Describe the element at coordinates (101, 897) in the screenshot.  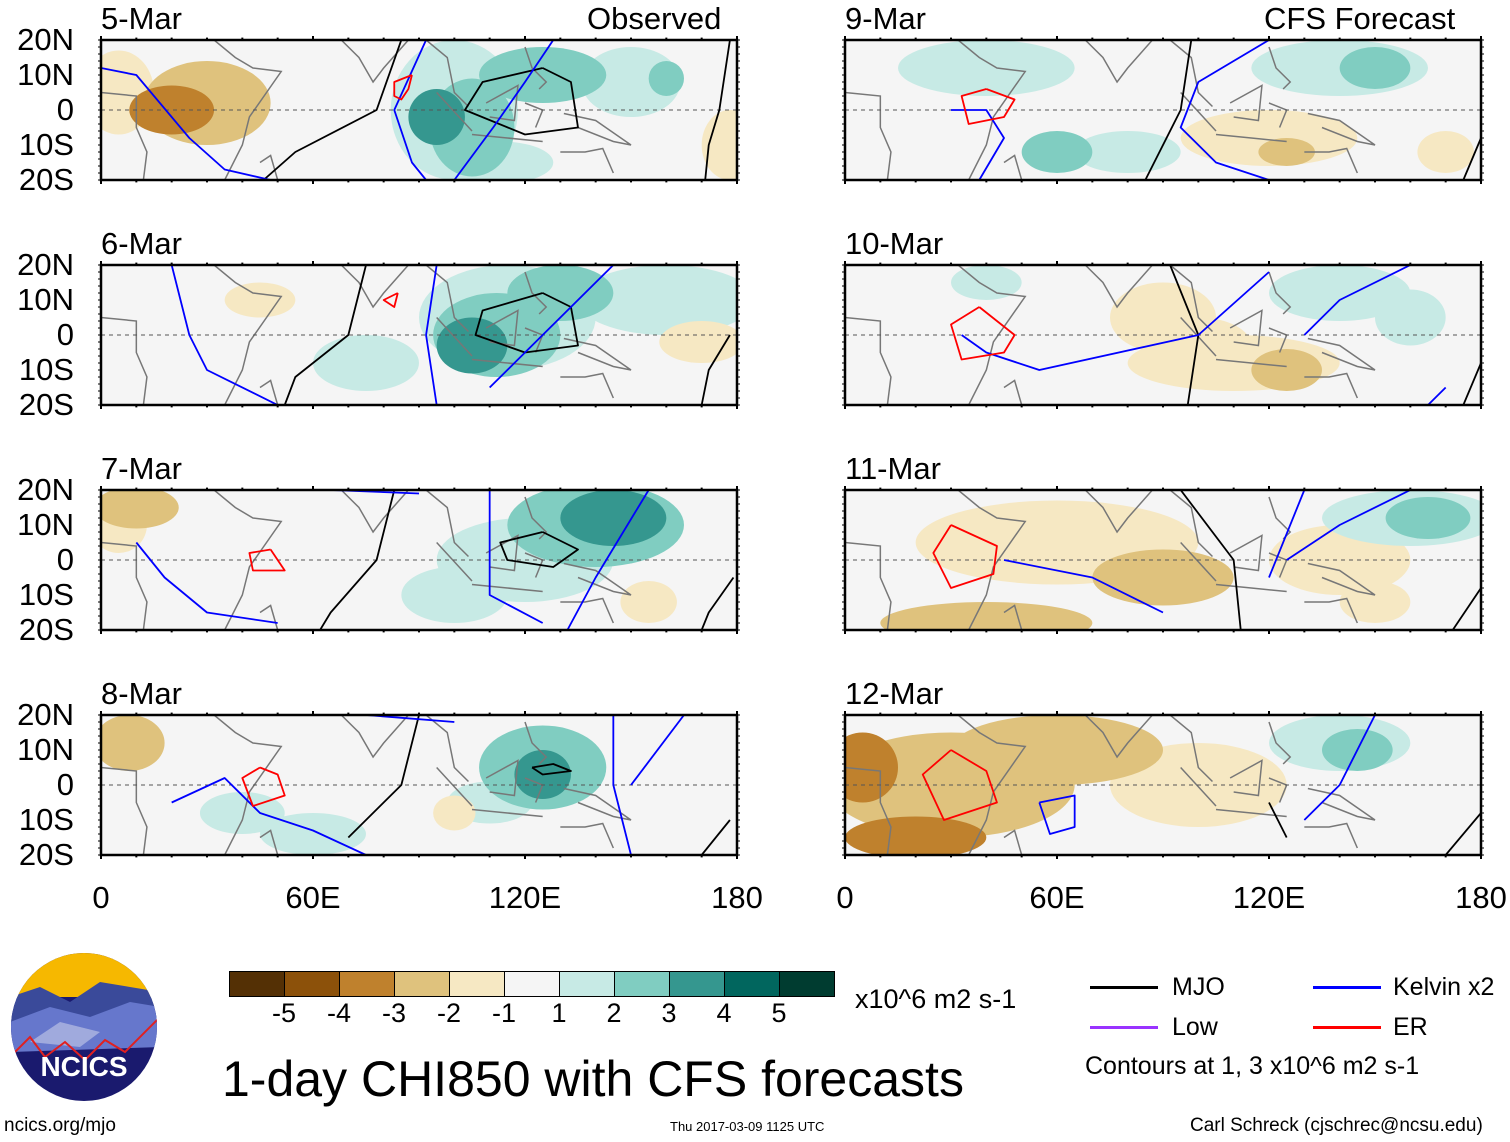
I see `lon-label: 0` at that location.